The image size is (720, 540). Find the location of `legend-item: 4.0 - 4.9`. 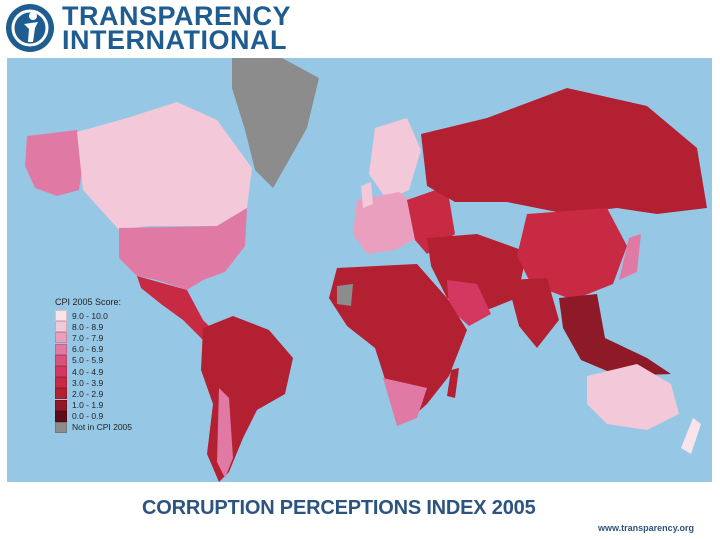

legend-item: 4.0 - 4.9 is located at coordinates (110, 372).